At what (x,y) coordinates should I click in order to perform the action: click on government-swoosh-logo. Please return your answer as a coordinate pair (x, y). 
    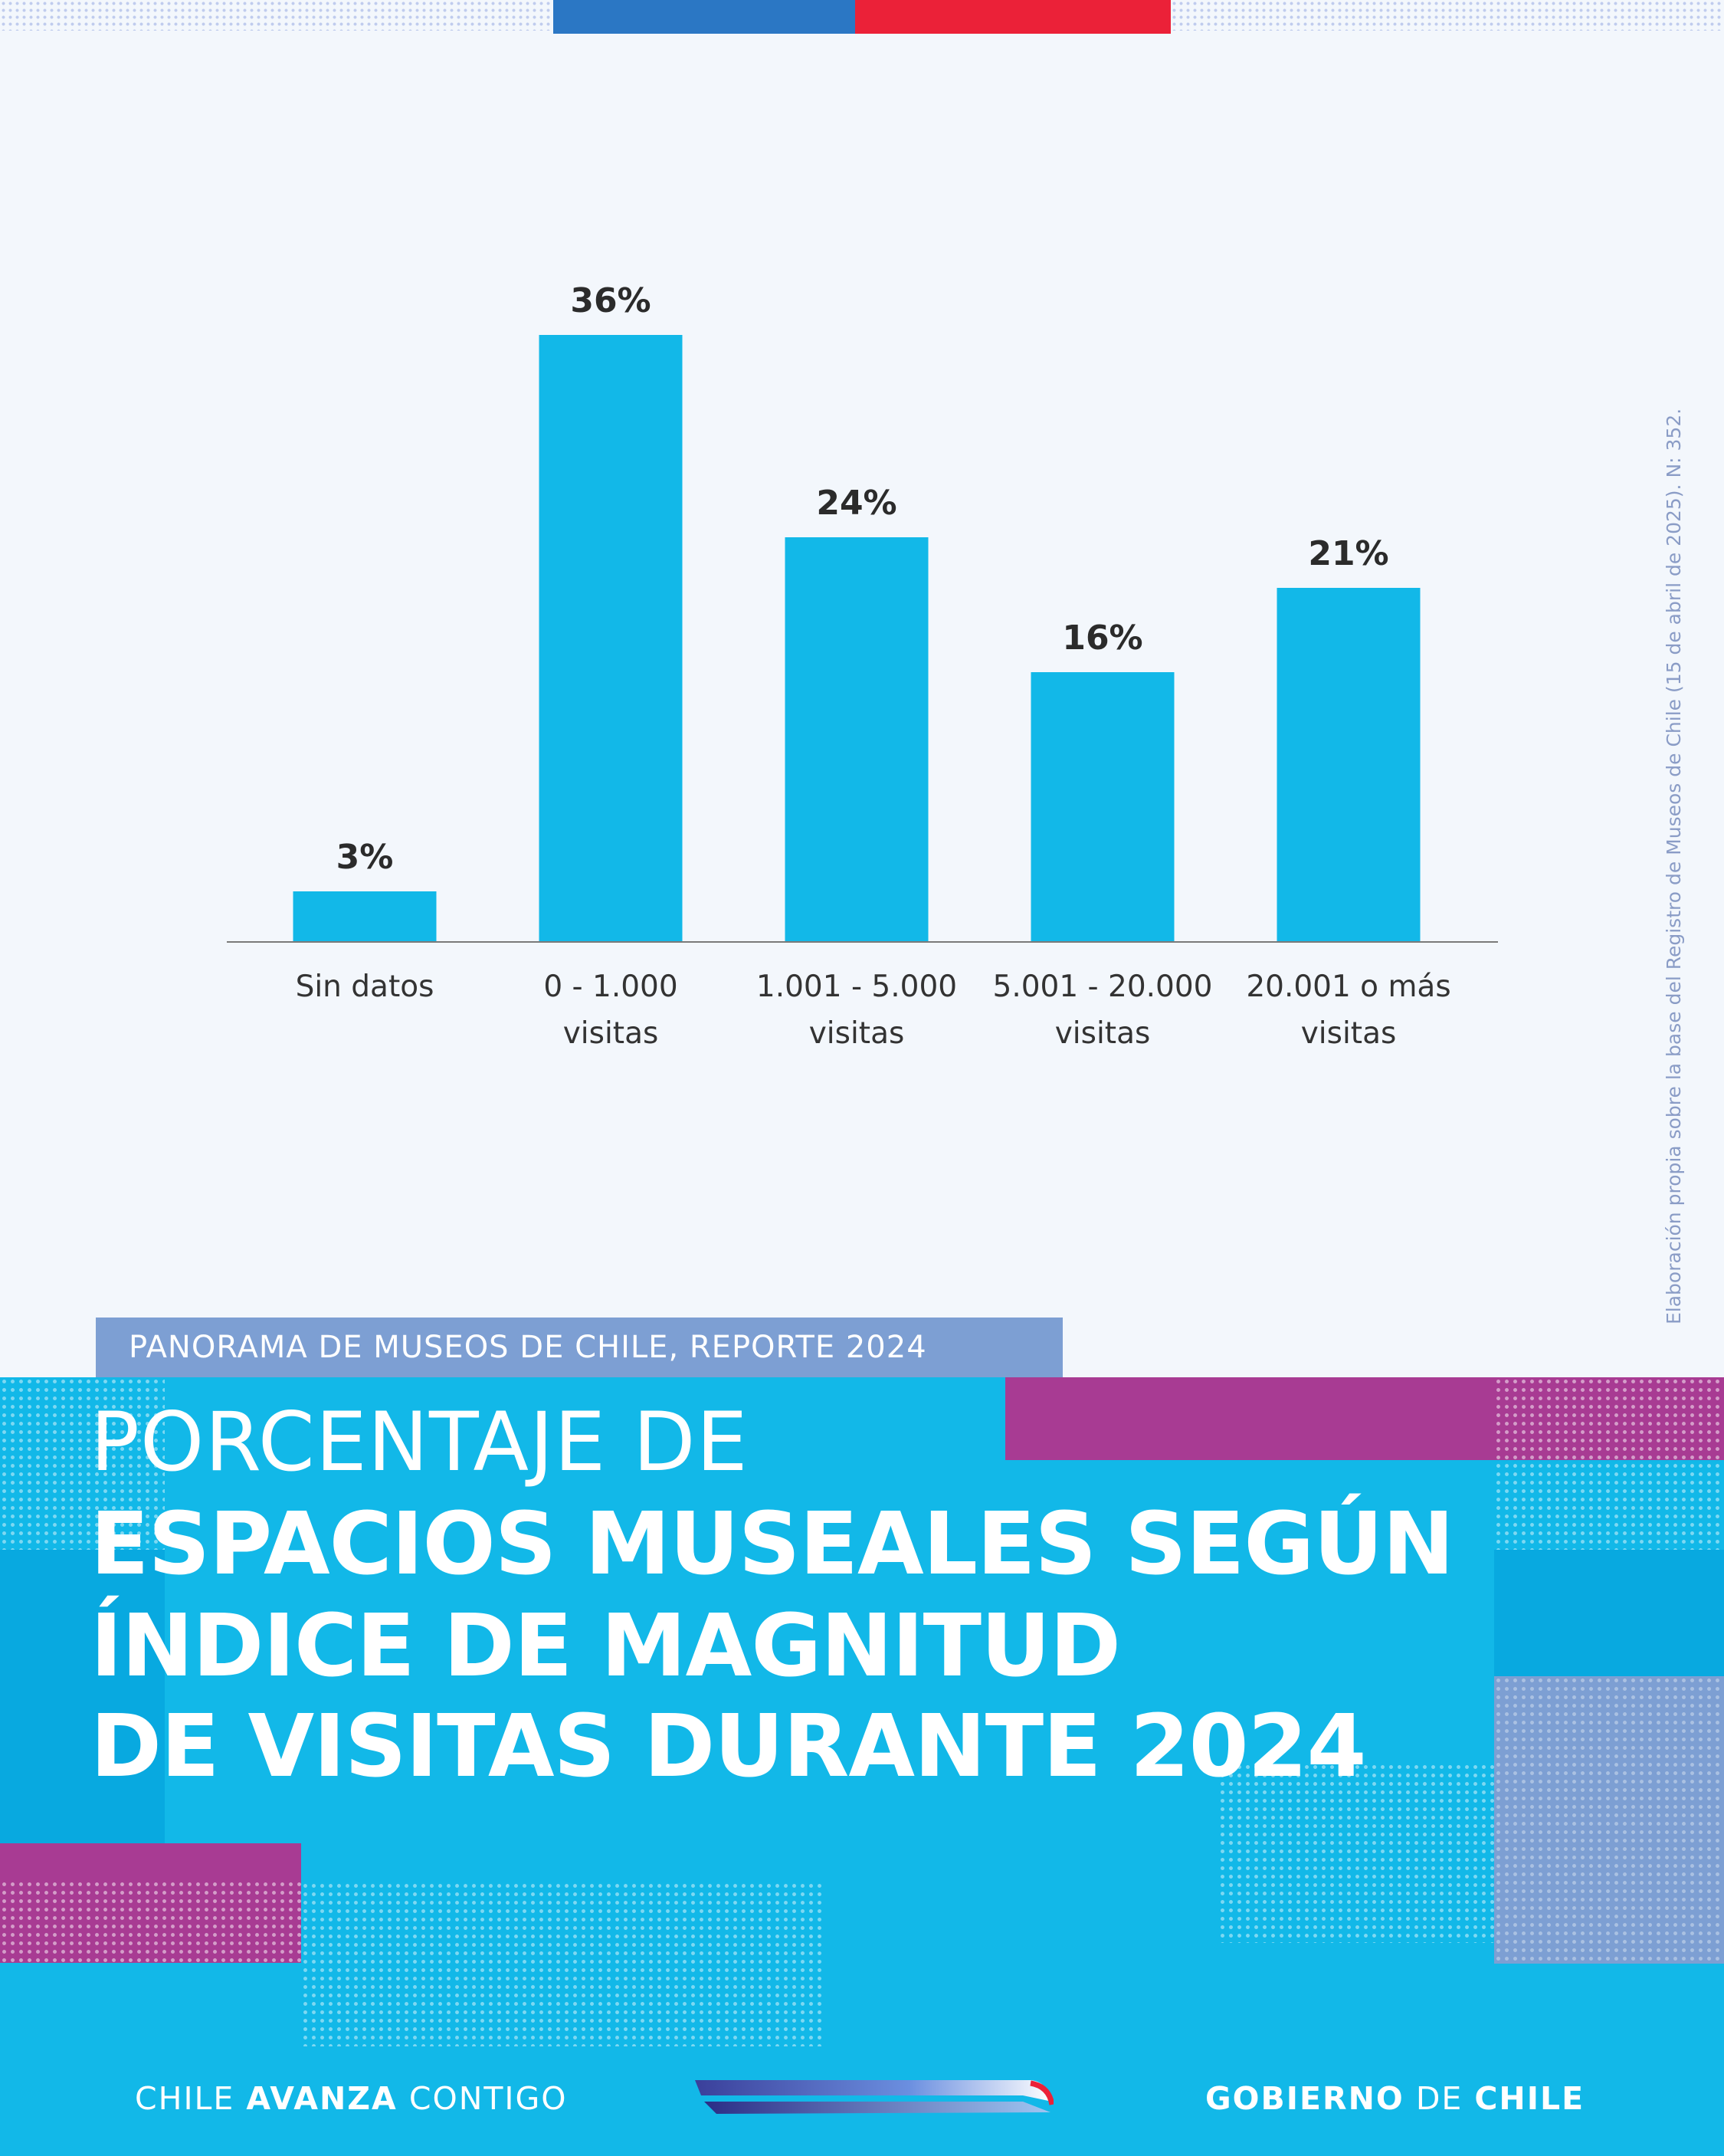
    Looking at the image, I should click on (875, 2097).